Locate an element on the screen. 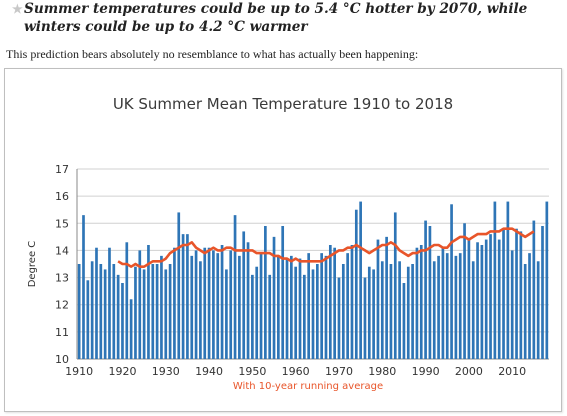 Image resolution: width=567 pixels, height=416 pixels. y-tick-label: 15 is located at coordinates (62, 223).